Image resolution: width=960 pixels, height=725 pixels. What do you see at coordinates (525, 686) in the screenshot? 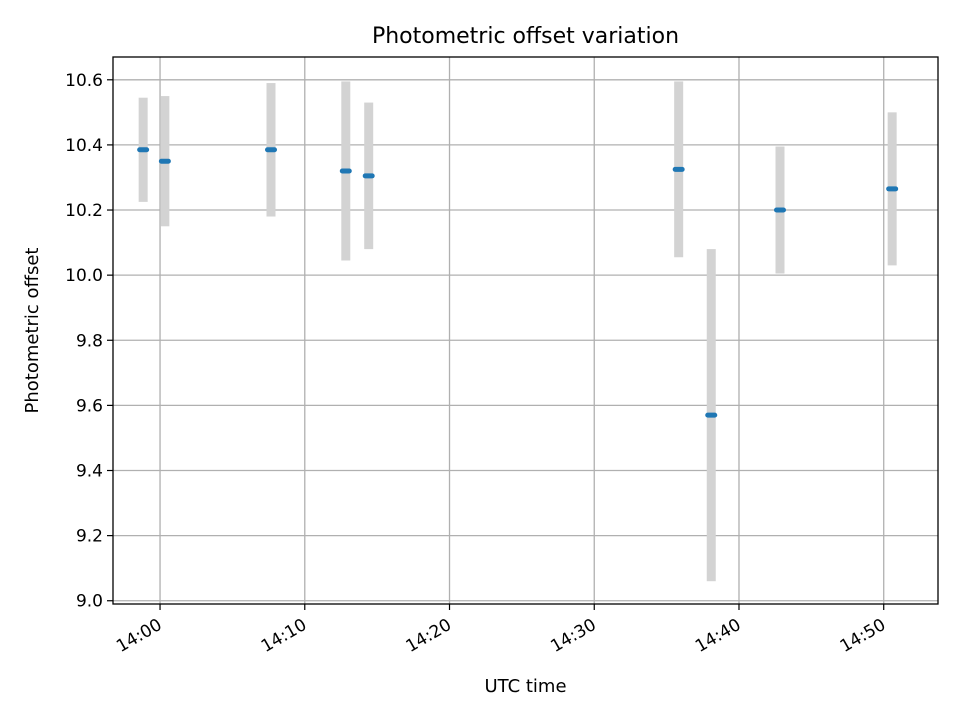
I see `x-axis-label: UTC time` at bounding box center [525, 686].